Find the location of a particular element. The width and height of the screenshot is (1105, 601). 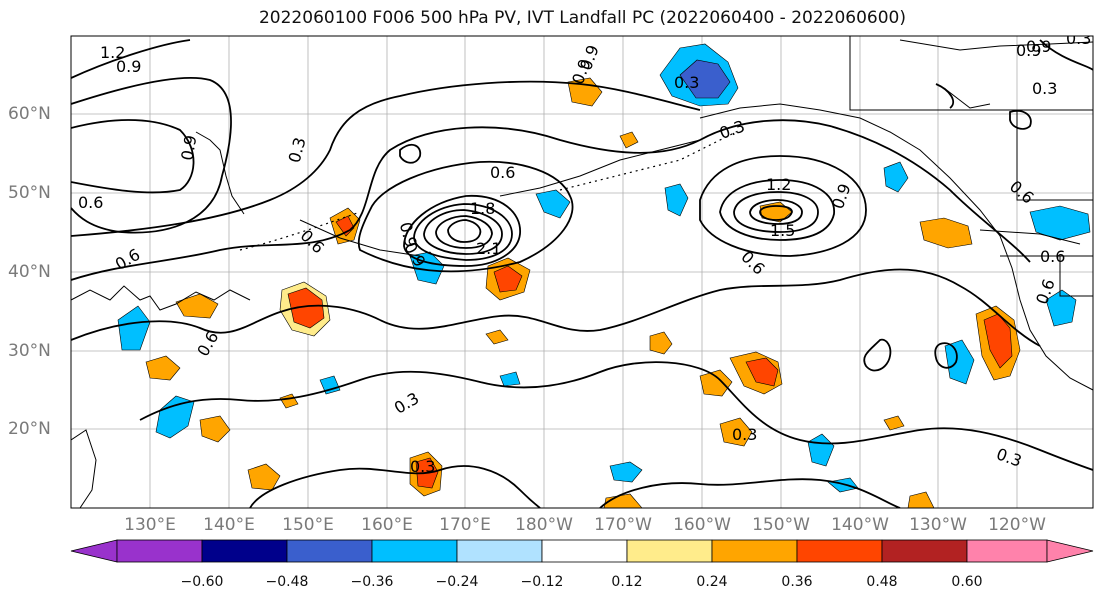

lon-label: 130°E is located at coordinates (150, 525).